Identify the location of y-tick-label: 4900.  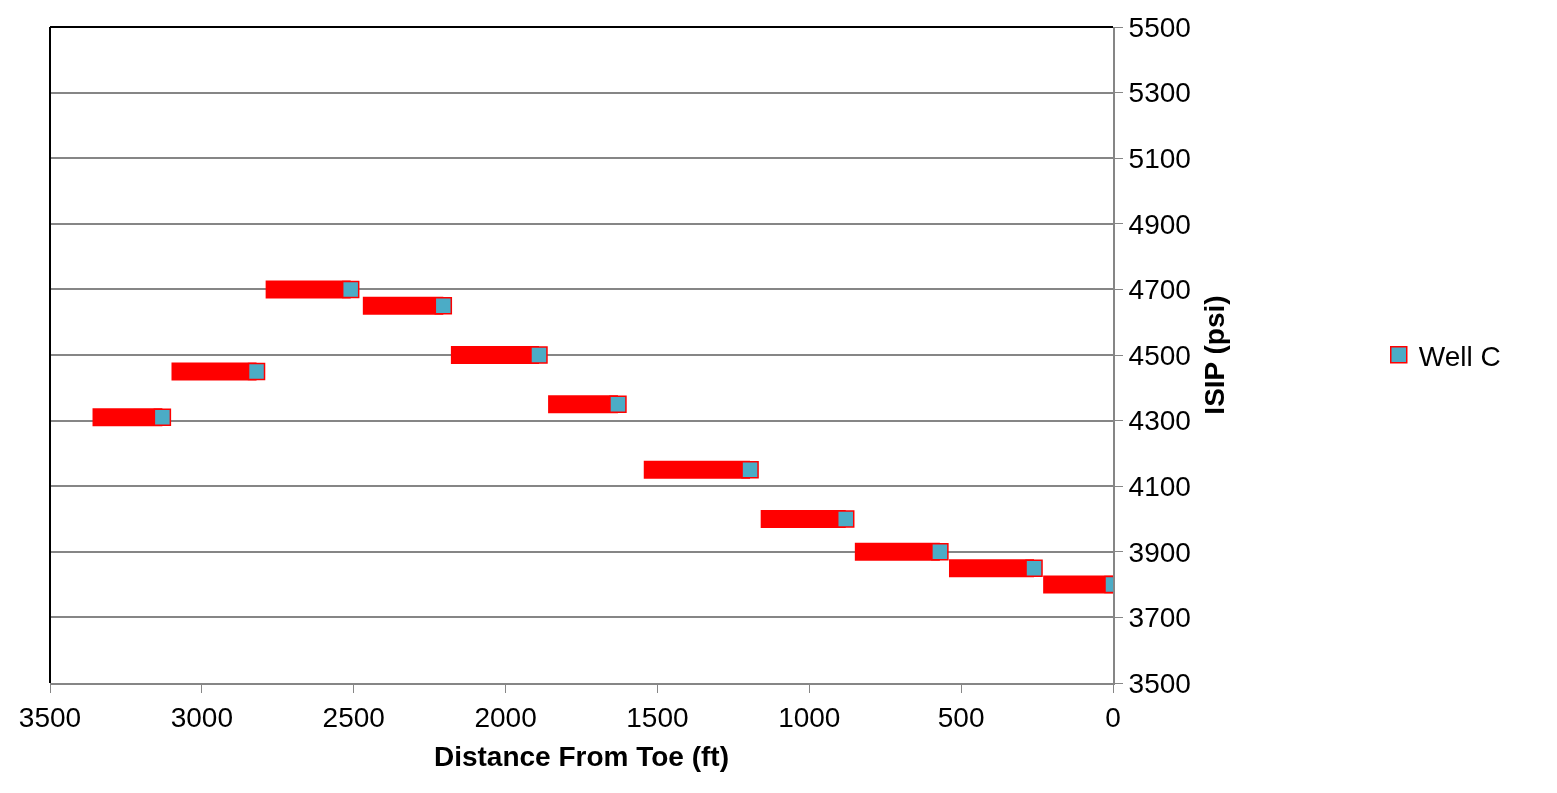
(1159, 224).